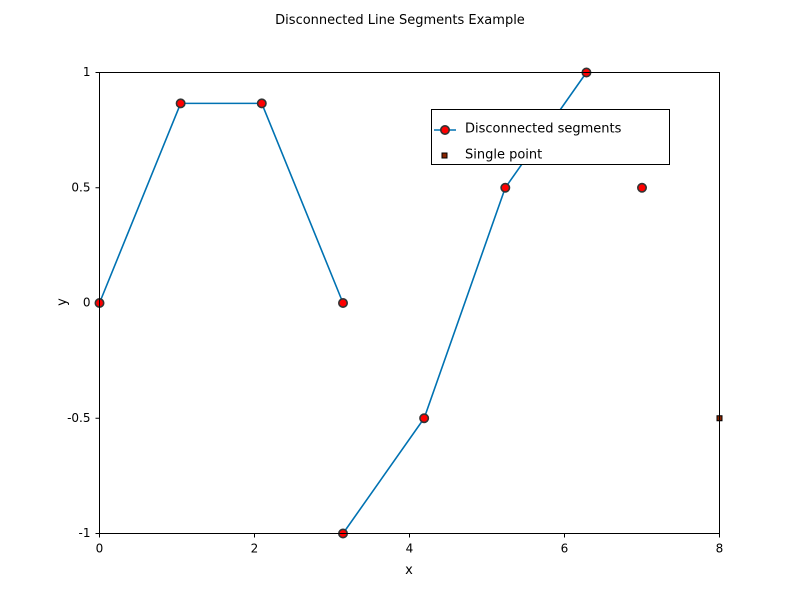 Image resolution: width=800 pixels, height=604 pixels. I want to click on y-axis-label: y, so click(62, 302).